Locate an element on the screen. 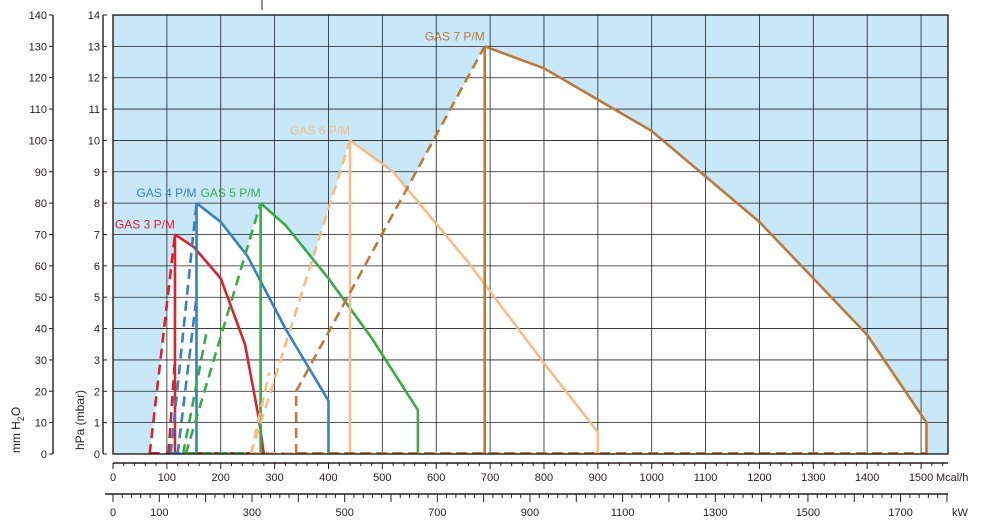  kw-tick-label: 700 is located at coordinates (437, 513).